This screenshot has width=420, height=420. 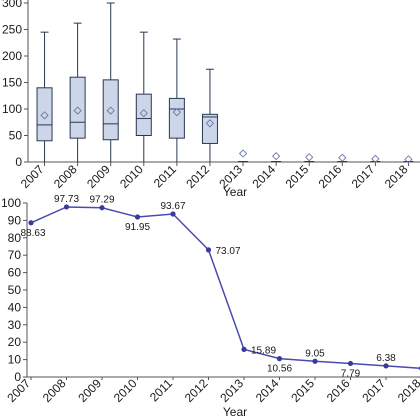 I want to click on line-y-tick-label: 40, so click(x=15, y=307).